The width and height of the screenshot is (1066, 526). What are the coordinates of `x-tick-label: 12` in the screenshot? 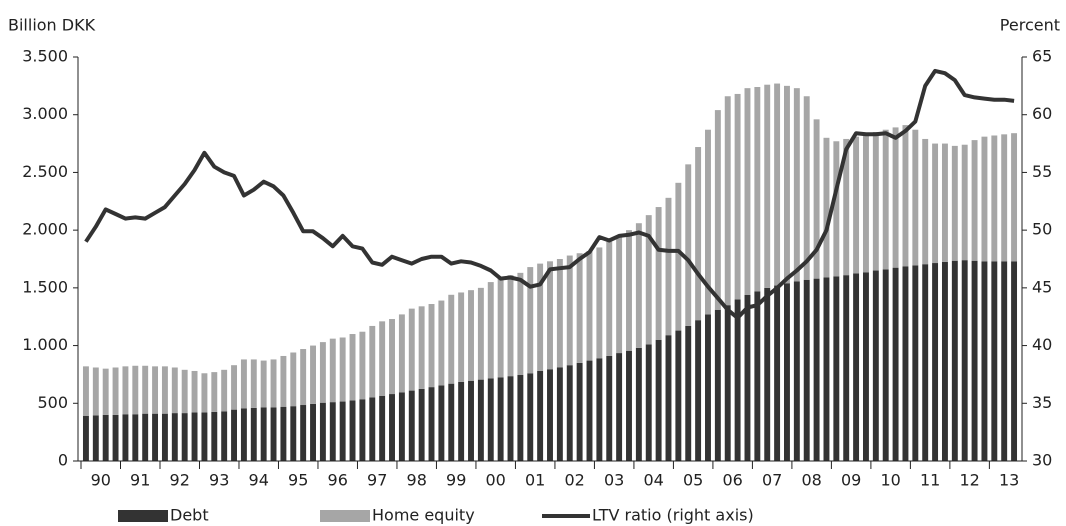 It's located at (969, 480).